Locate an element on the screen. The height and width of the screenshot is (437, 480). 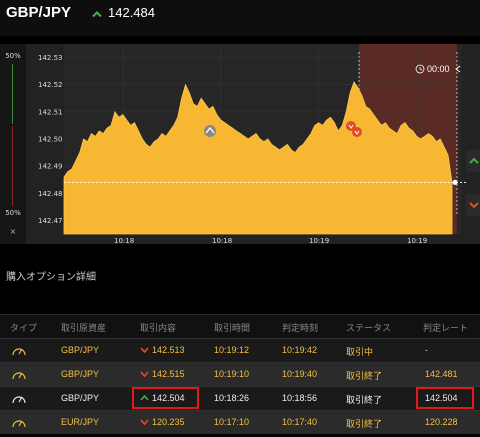
col-status: ステータス is located at coordinates (369, 329).